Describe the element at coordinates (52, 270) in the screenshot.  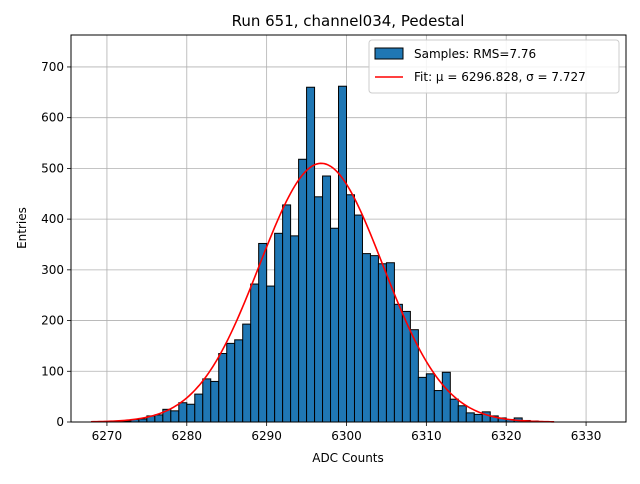
I see `y-tick-label: 300` at that location.